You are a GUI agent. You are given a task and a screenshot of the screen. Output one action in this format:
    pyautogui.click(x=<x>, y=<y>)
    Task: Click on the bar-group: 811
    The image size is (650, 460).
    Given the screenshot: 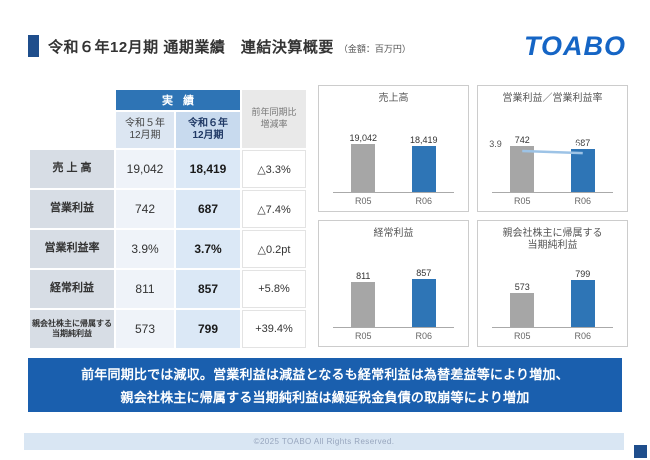 What is the action you would take?
    pyautogui.click(x=363, y=299)
    